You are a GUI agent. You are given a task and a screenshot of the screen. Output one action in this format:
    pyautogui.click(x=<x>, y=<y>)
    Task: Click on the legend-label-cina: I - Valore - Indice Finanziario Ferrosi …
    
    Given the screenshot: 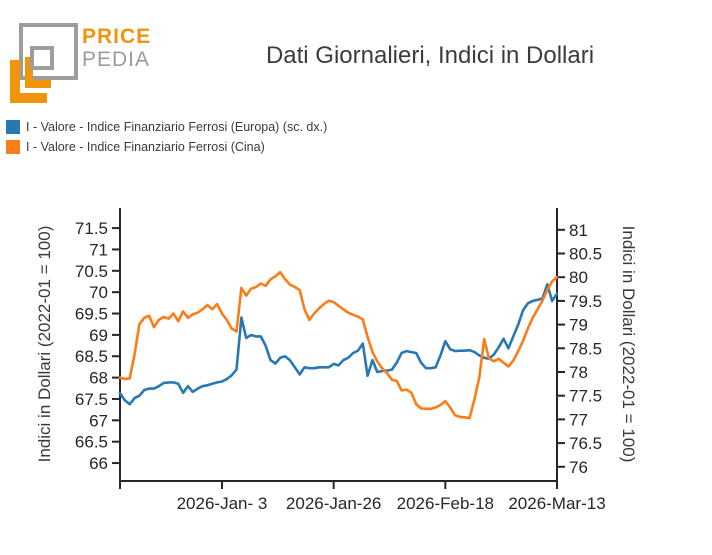 What is the action you would take?
    pyautogui.click(x=145, y=147)
    